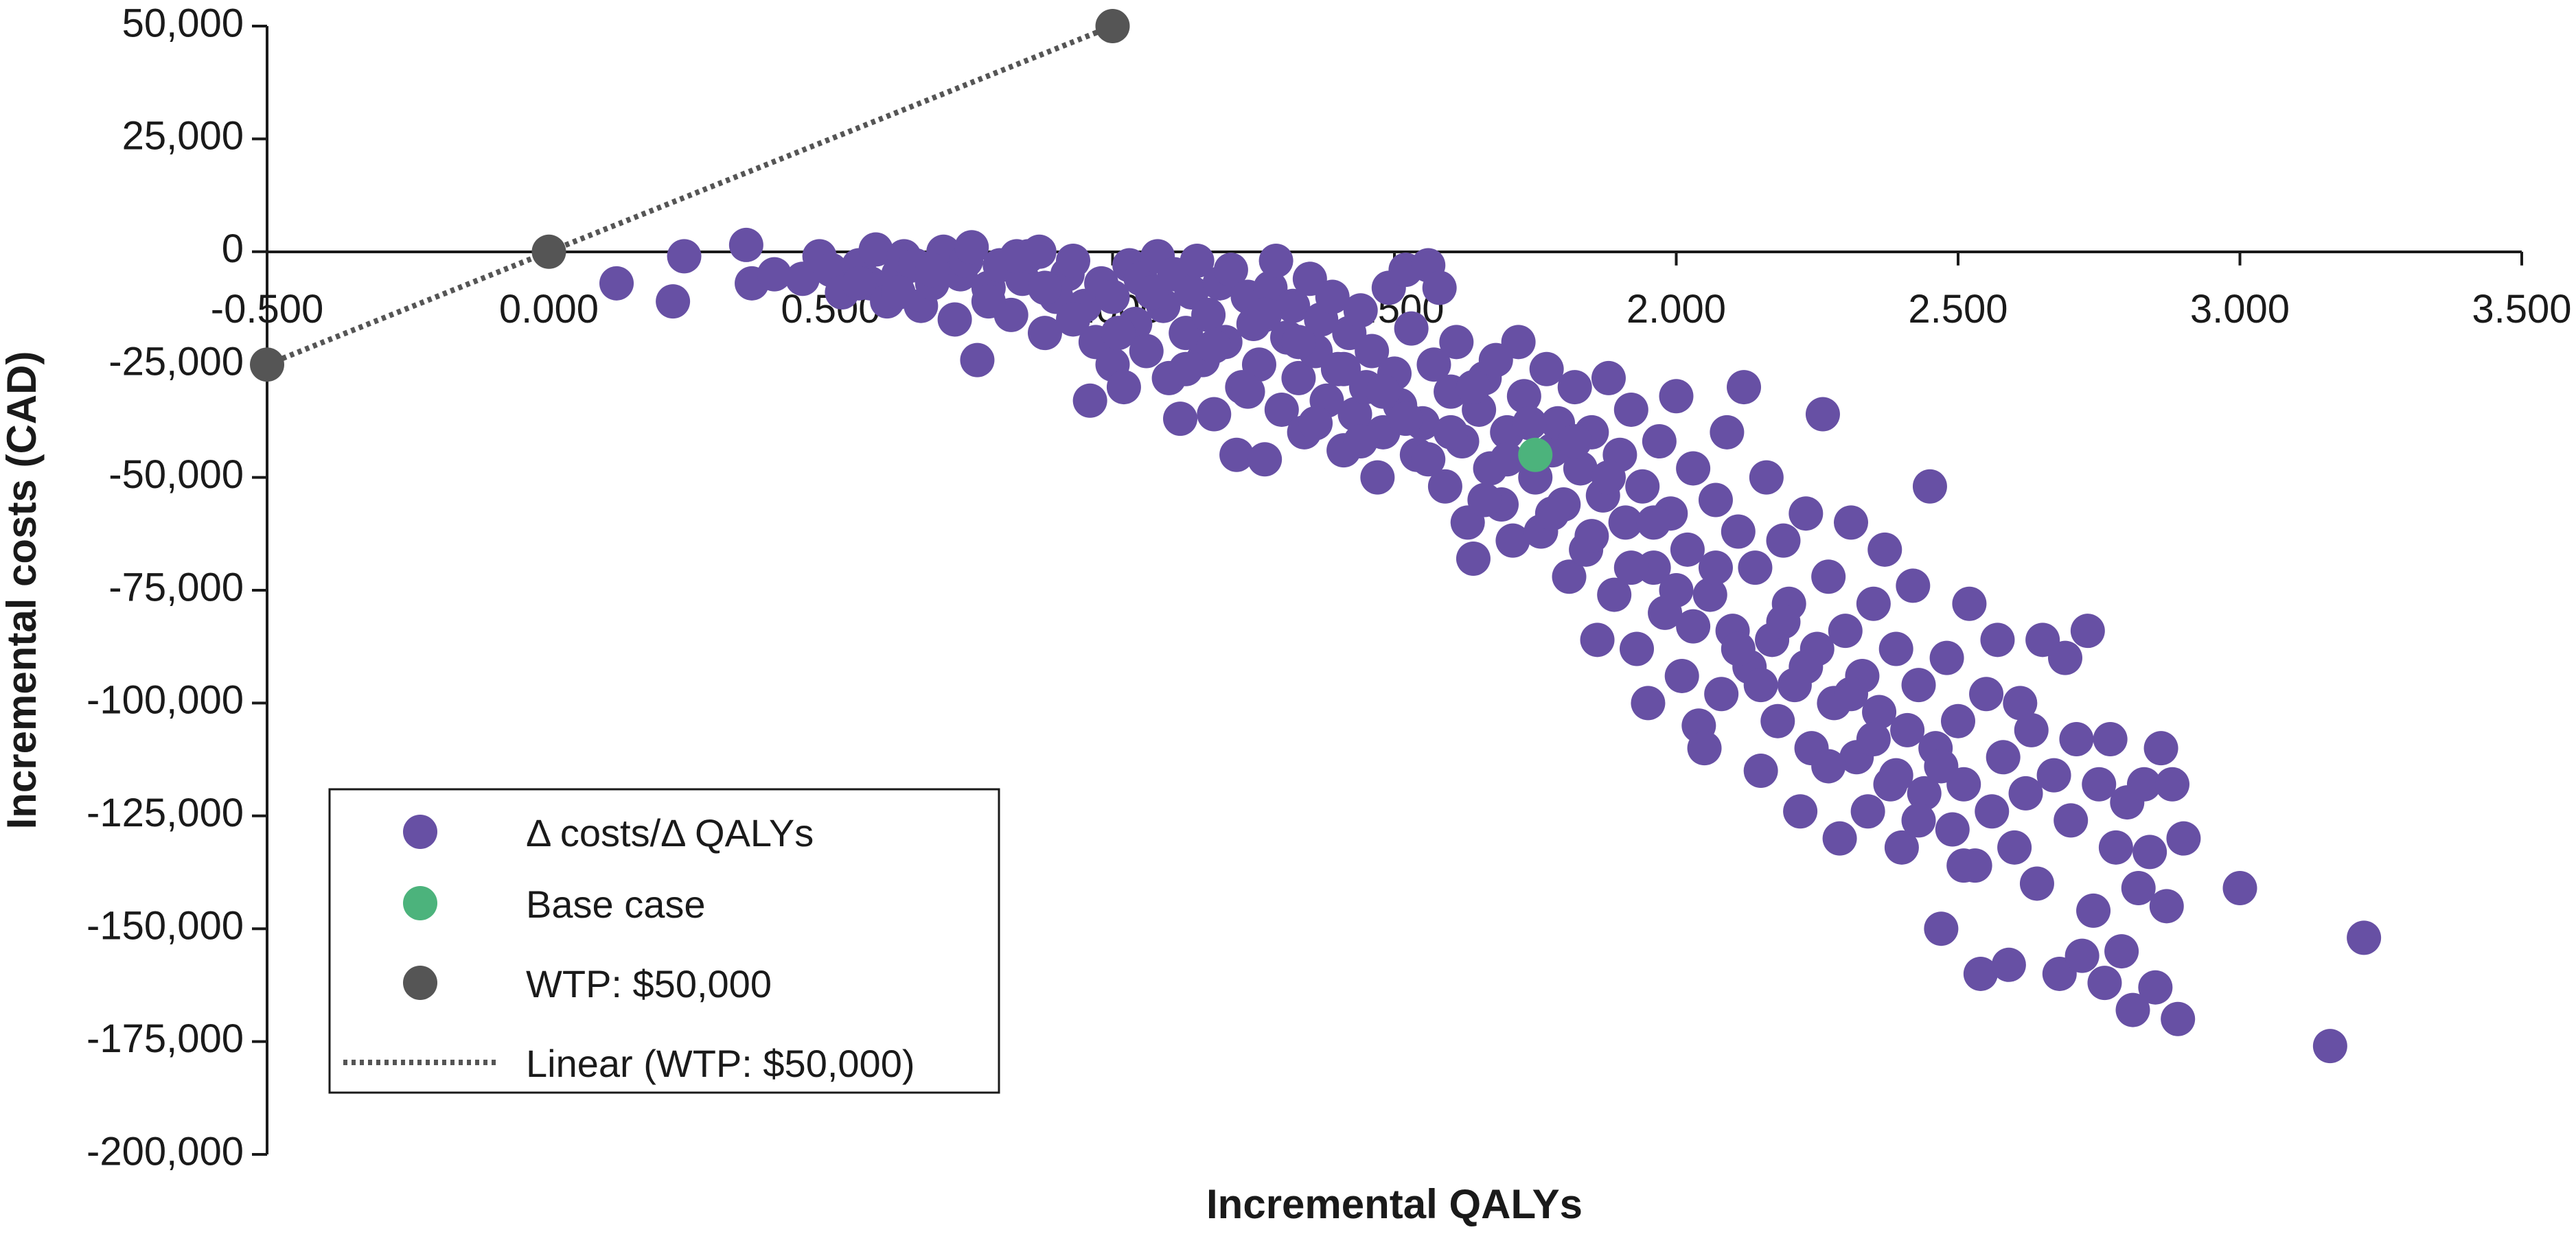  What do you see at coordinates (176, 362) in the screenshot?
I see `y-tick-label: -25,000` at bounding box center [176, 362].